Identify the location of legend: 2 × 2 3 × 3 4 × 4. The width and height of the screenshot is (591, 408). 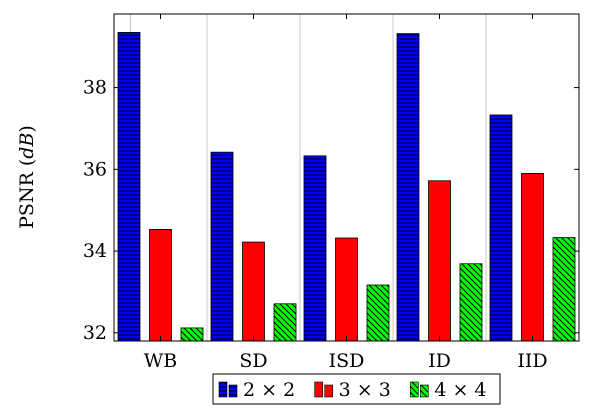
(356, 389).